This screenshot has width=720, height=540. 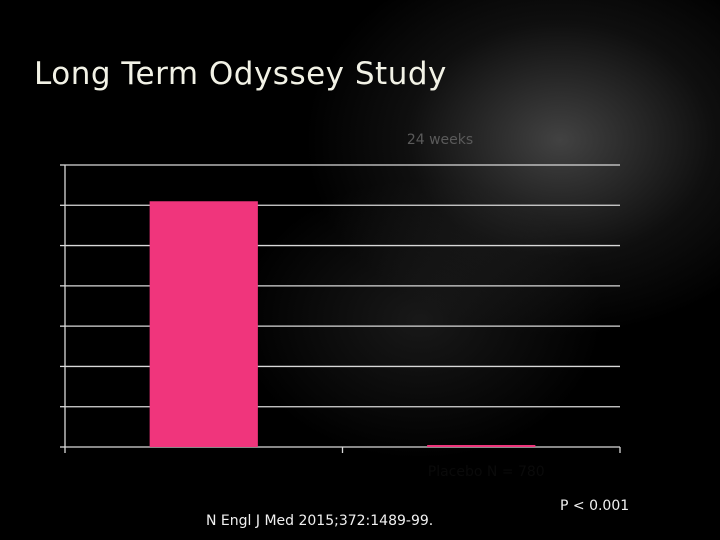 I want to click on citation: N Engl J Med 2015;372:1489-99., so click(x=320, y=521).